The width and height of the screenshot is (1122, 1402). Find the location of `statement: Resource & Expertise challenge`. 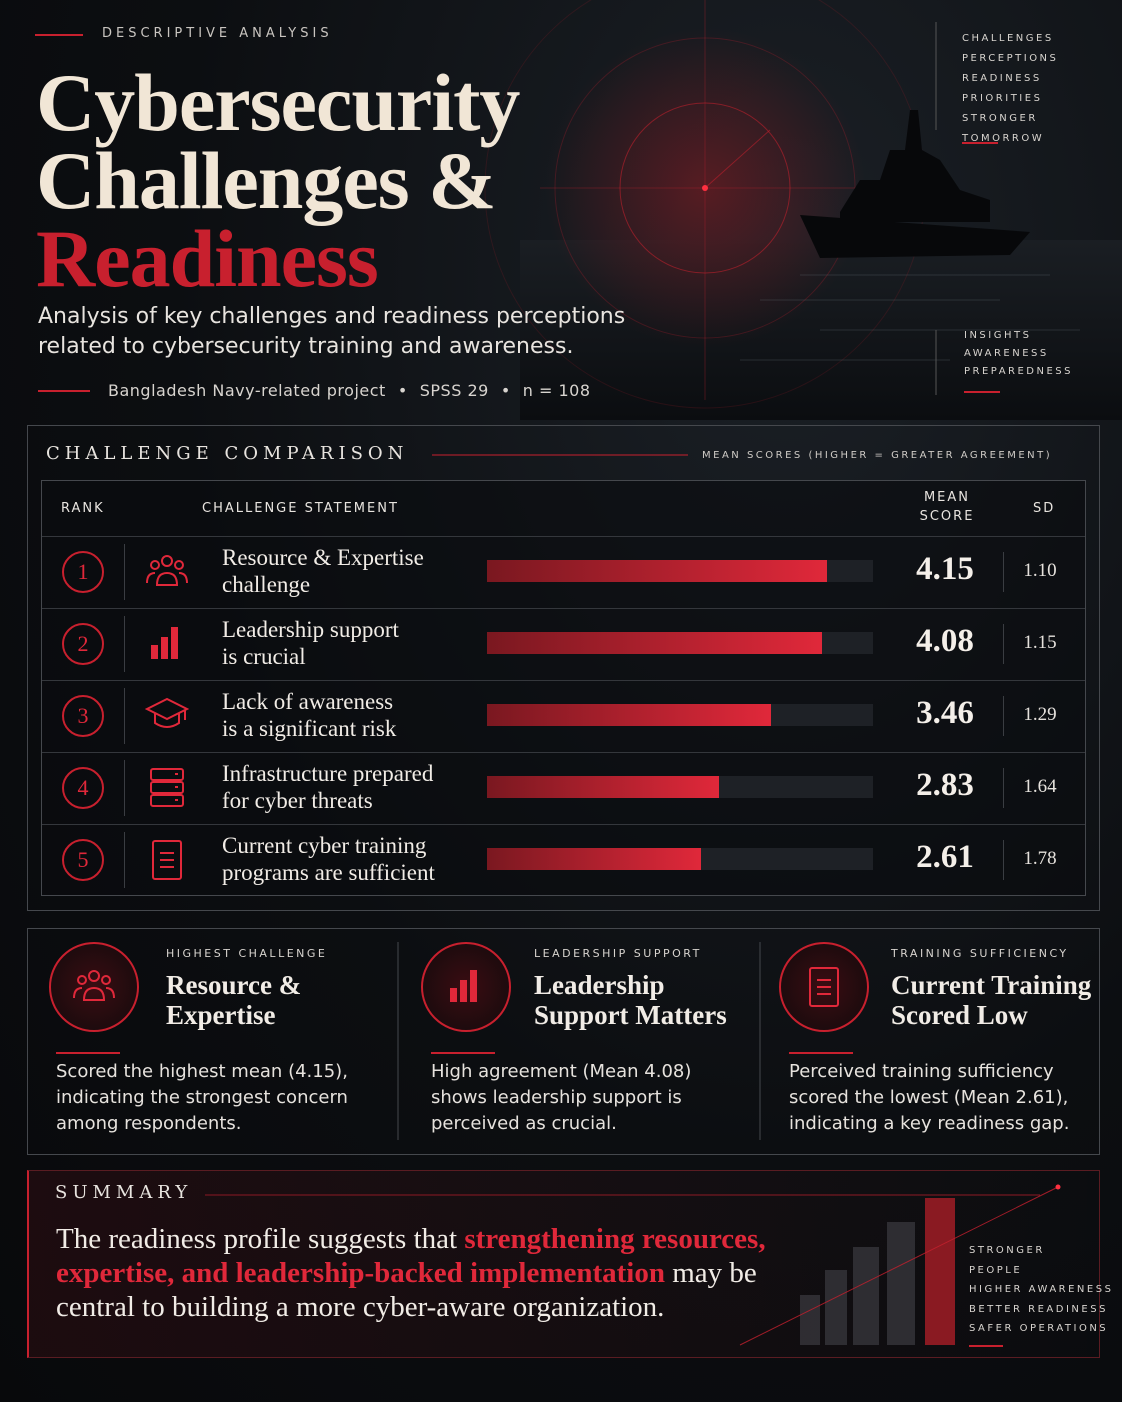

statement: Resource & Expertise challenge is located at coordinates (323, 571).